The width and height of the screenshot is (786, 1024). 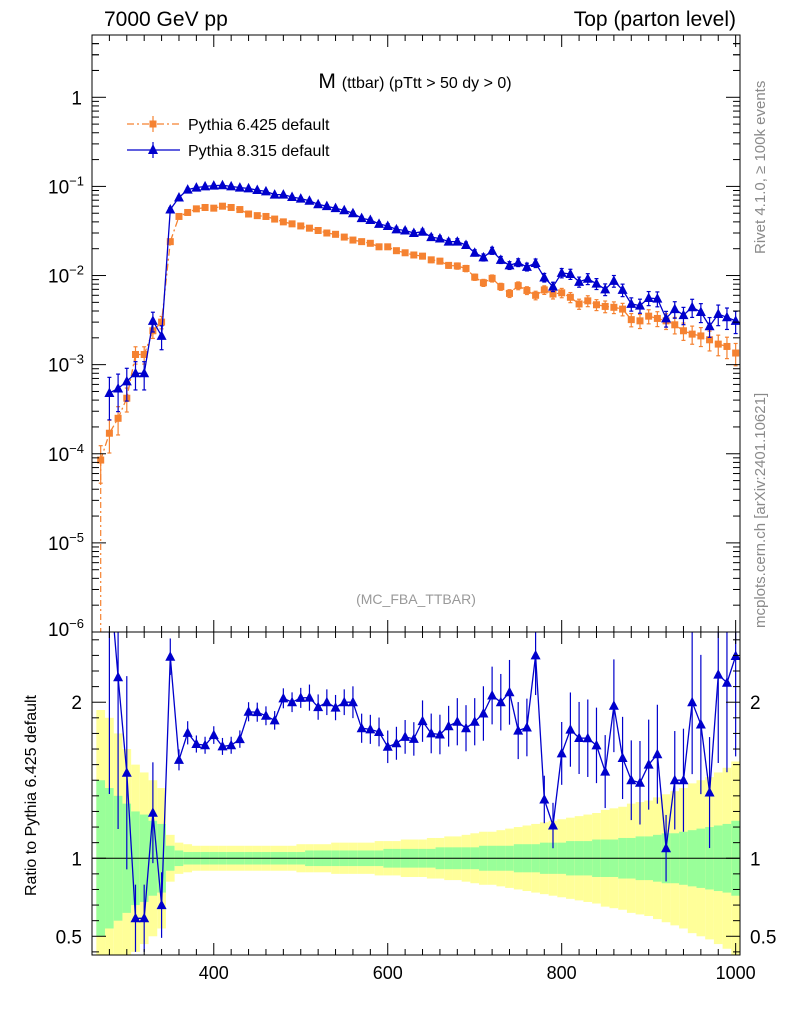 What do you see at coordinates (66, 542) in the screenshot?
I see `y-tick-label: 10⁻⁵` at bounding box center [66, 542].